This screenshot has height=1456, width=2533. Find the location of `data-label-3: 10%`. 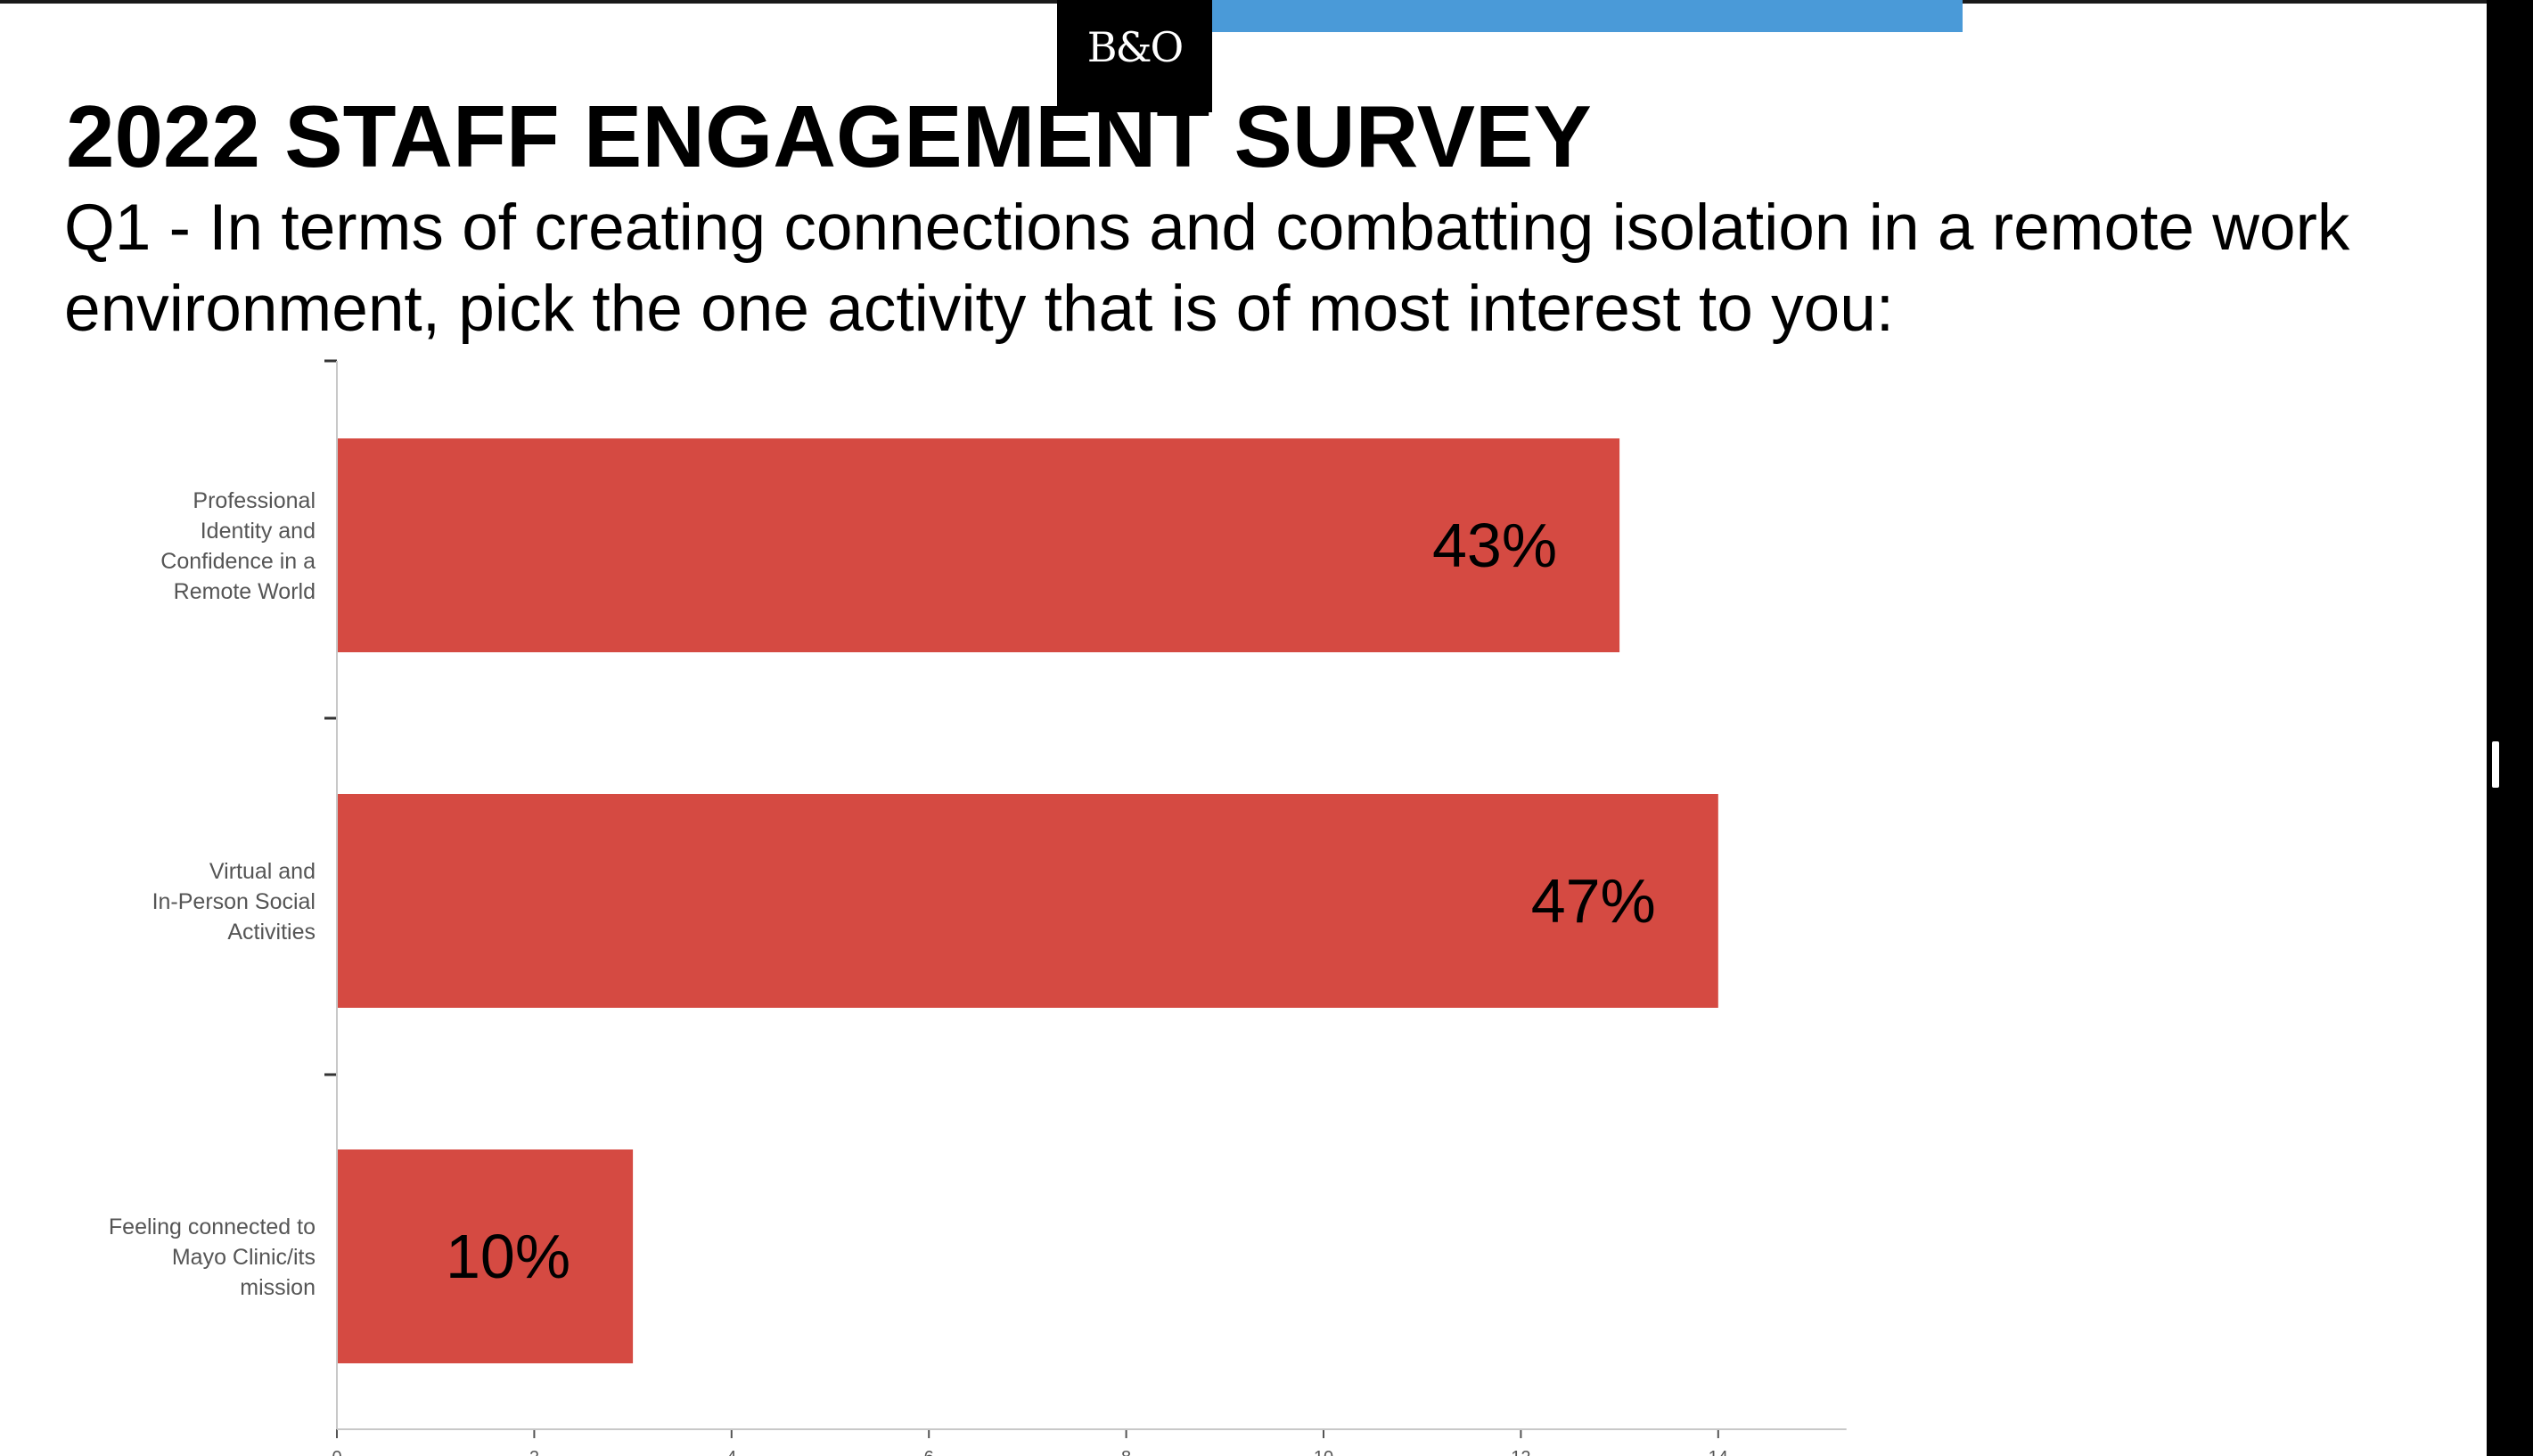

data-label-3: 10% is located at coordinates (508, 1256).